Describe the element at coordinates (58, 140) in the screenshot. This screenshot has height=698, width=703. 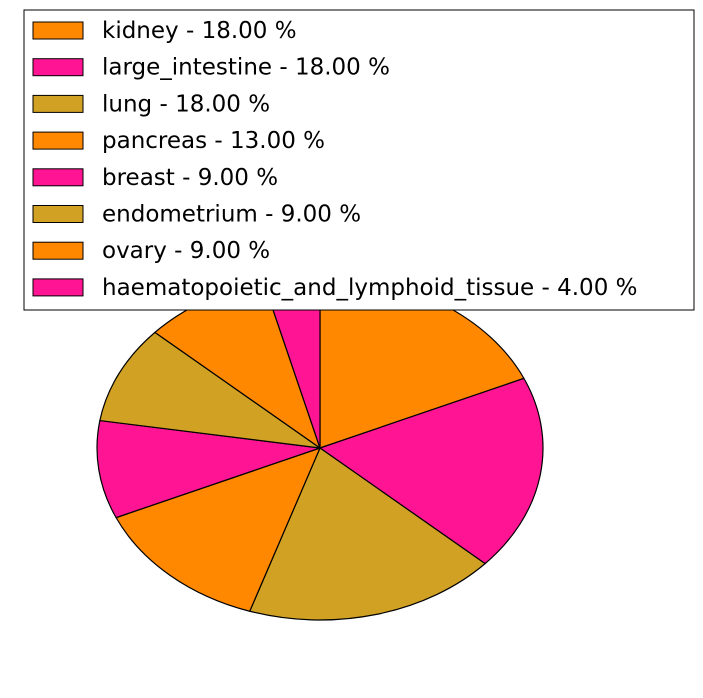
I see `legend-swatch-pancreas` at that location.